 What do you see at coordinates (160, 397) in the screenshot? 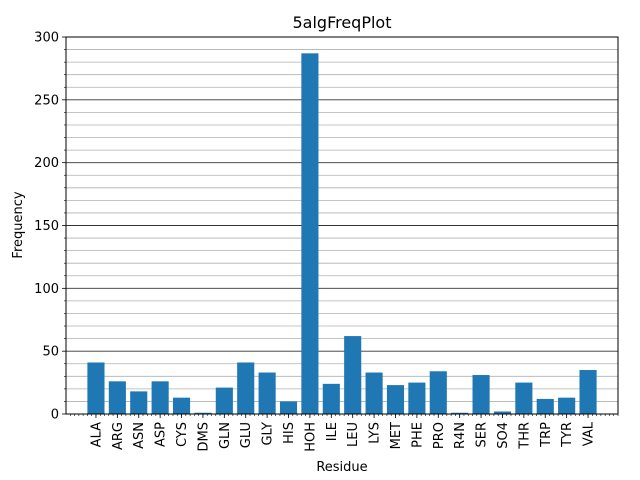
I see `bar-asp` at bounding box center [160, 397].